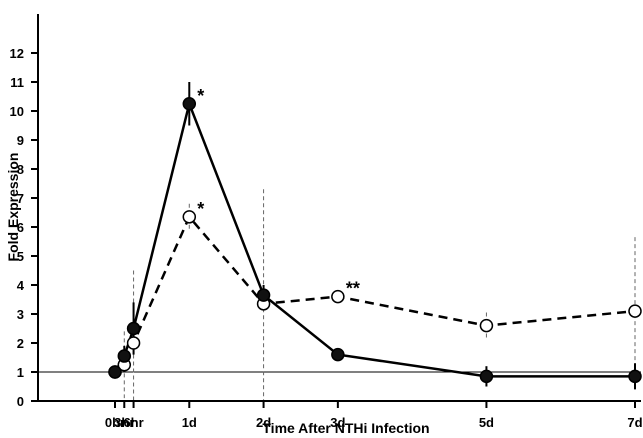 The width and height of the screenshot is (643, 438). What do you see at coordinates (20, 140) in the screenshot?
I see `y-tick-label: 9` at bounding box center [20, 140].